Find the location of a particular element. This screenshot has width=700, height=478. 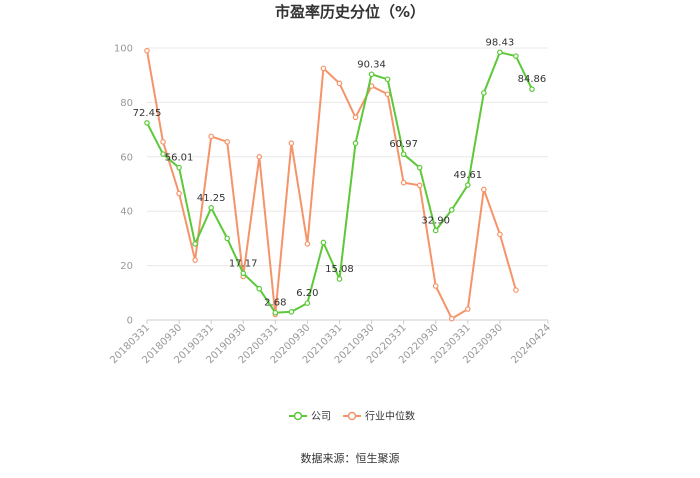

y-tick-label: 20 is located at coordinates (126, 266).